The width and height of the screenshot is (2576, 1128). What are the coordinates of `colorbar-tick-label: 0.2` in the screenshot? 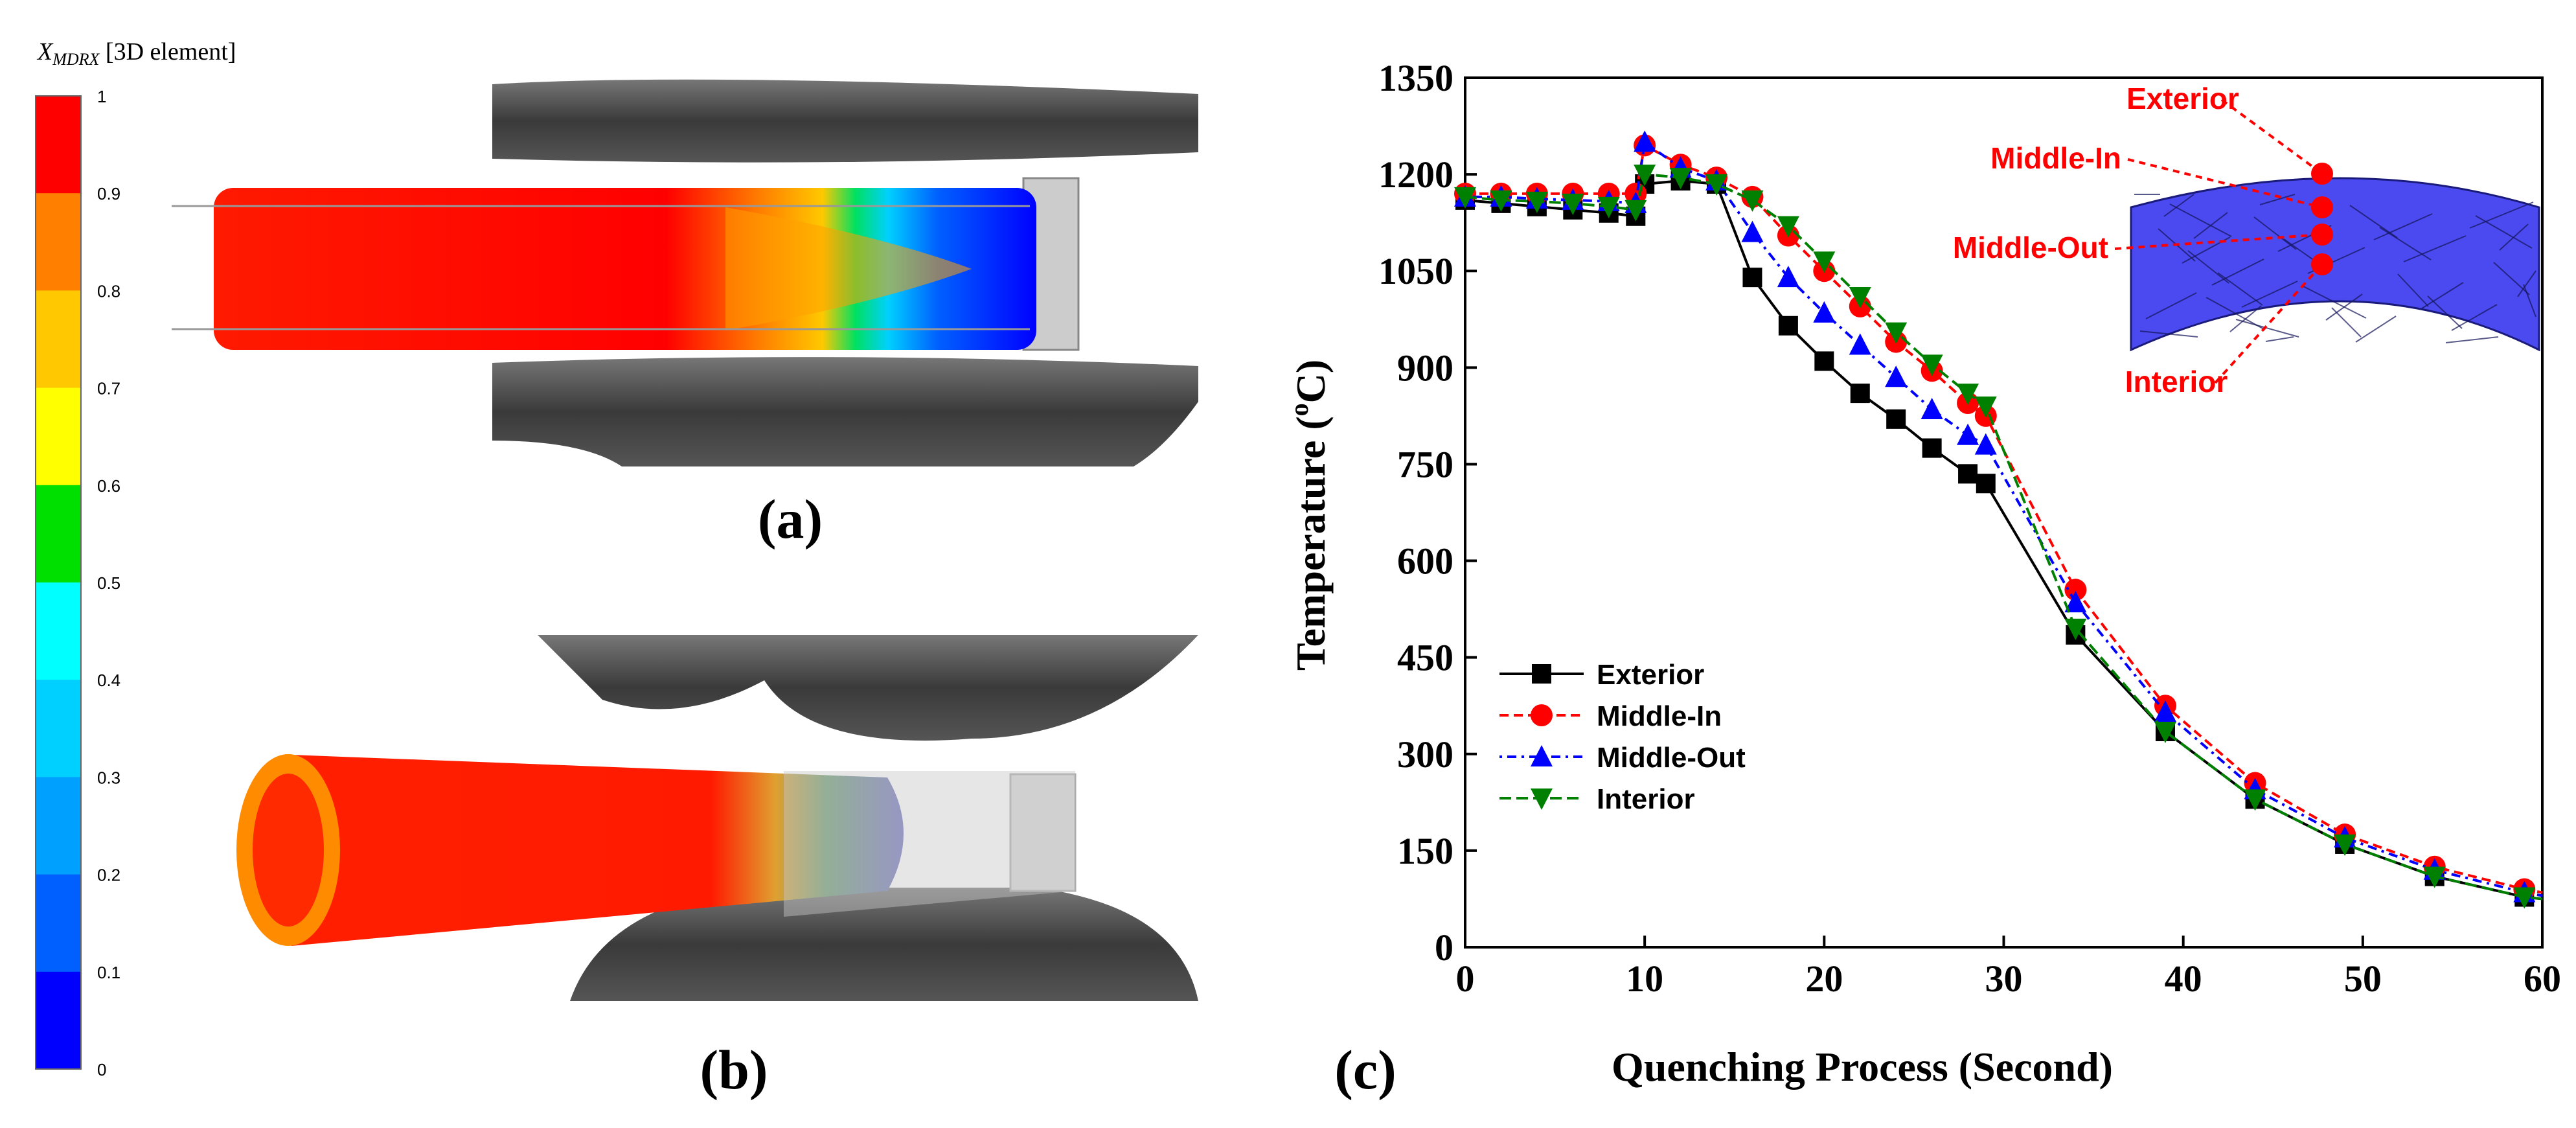 It's located at (108, 875).